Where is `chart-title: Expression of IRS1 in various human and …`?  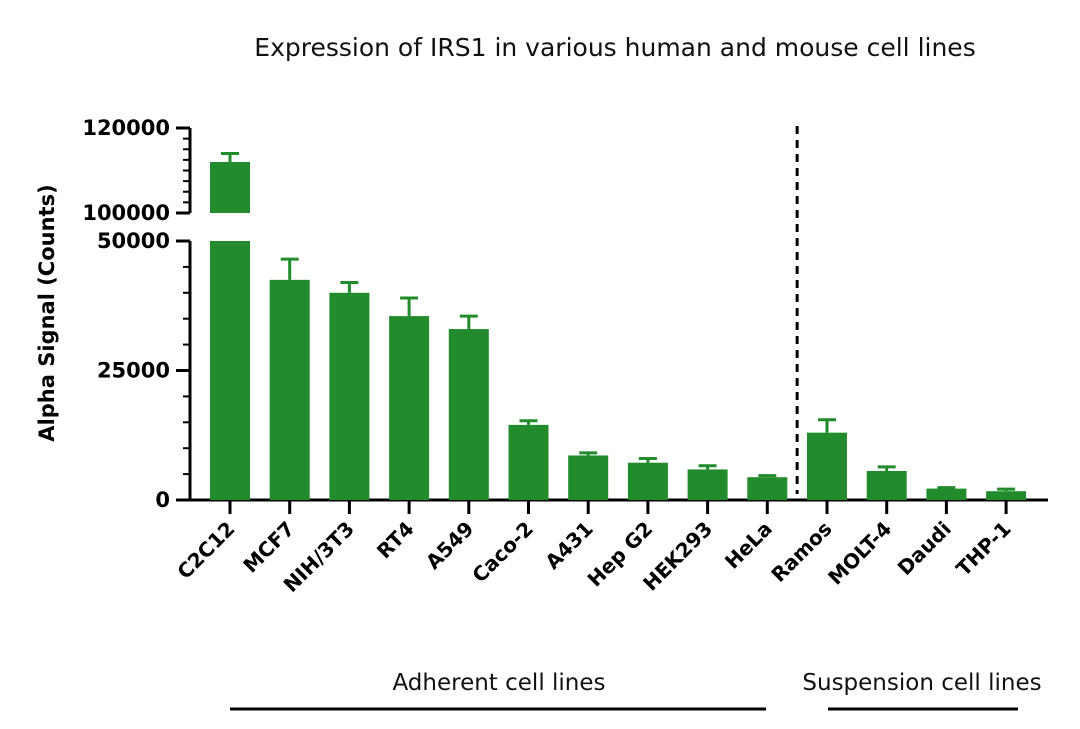
chart-title: Expression of IRS1 in various human and … is located at coordinates (614, 47).